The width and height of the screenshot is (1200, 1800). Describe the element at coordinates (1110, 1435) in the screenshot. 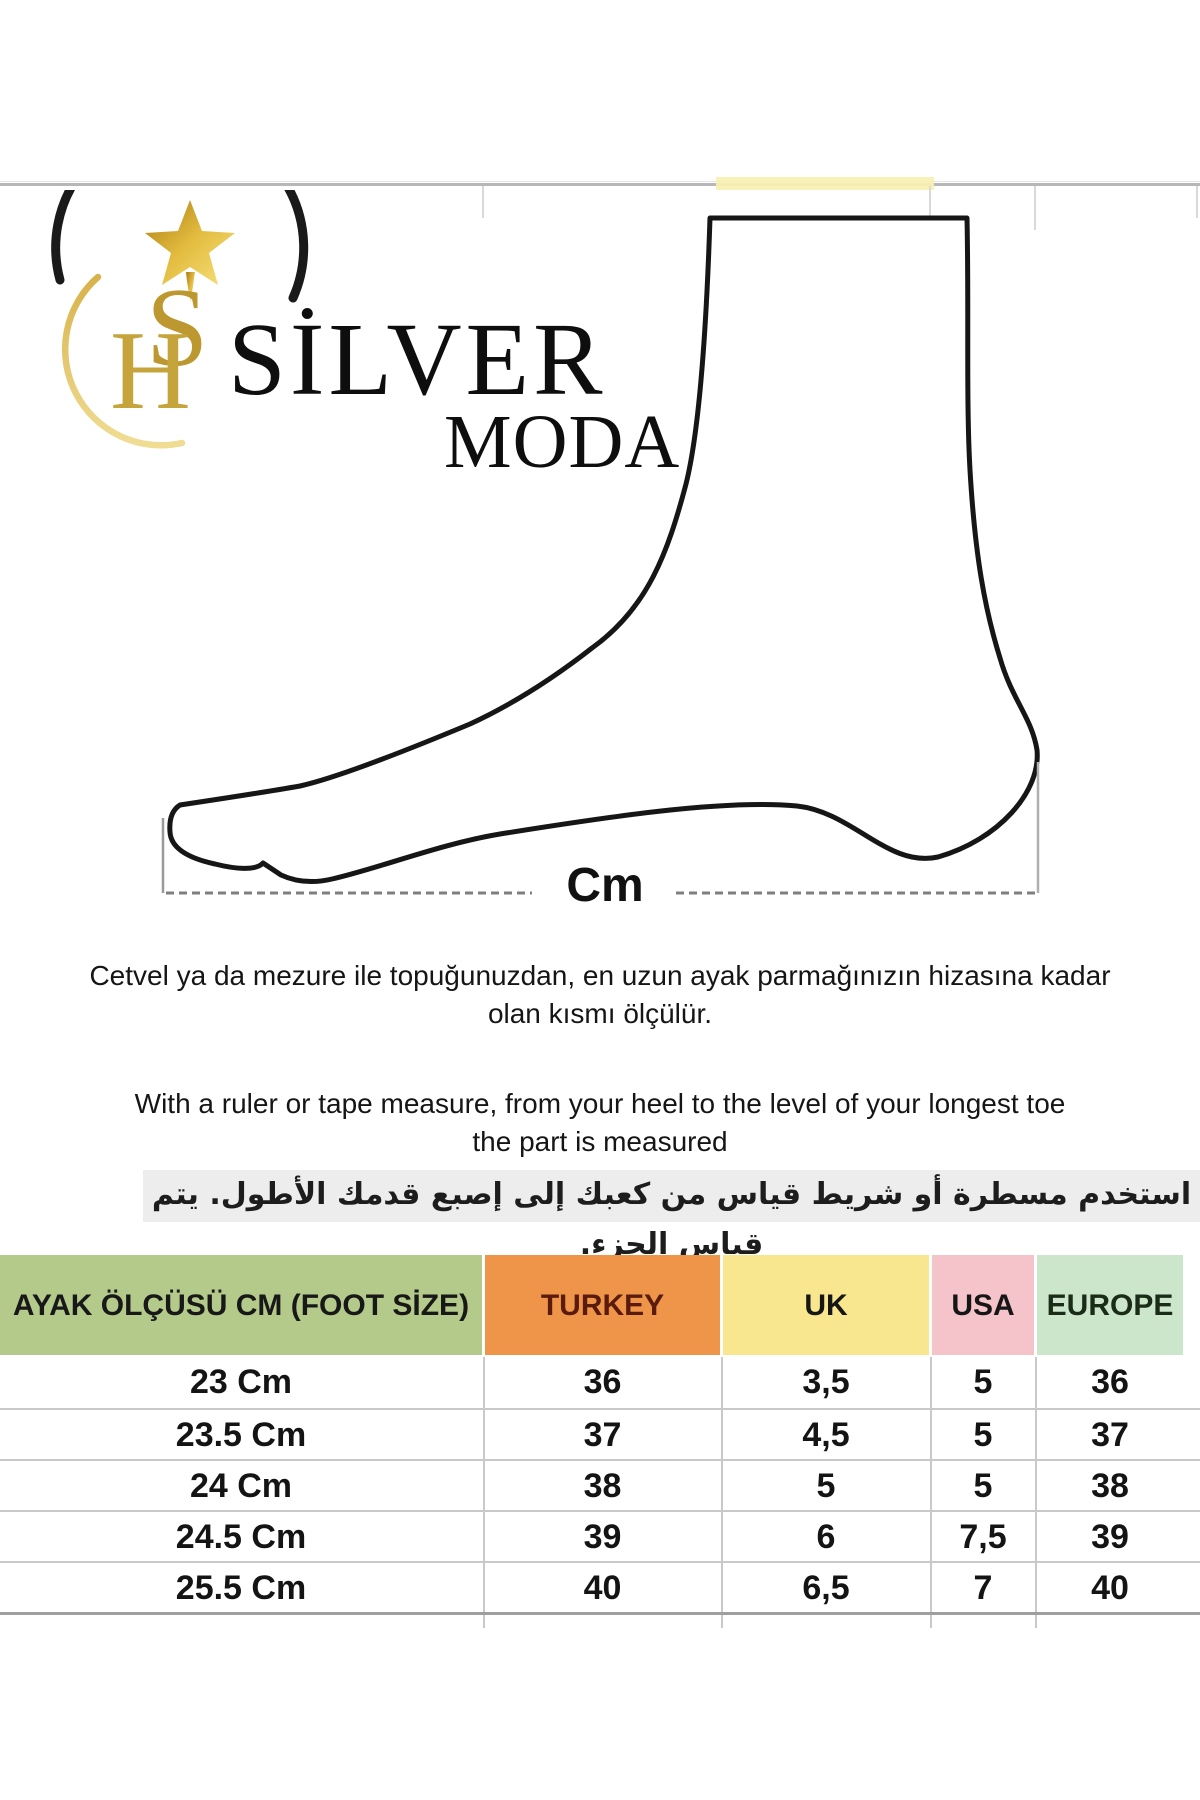

I see `cell-europe: 37` at that location.